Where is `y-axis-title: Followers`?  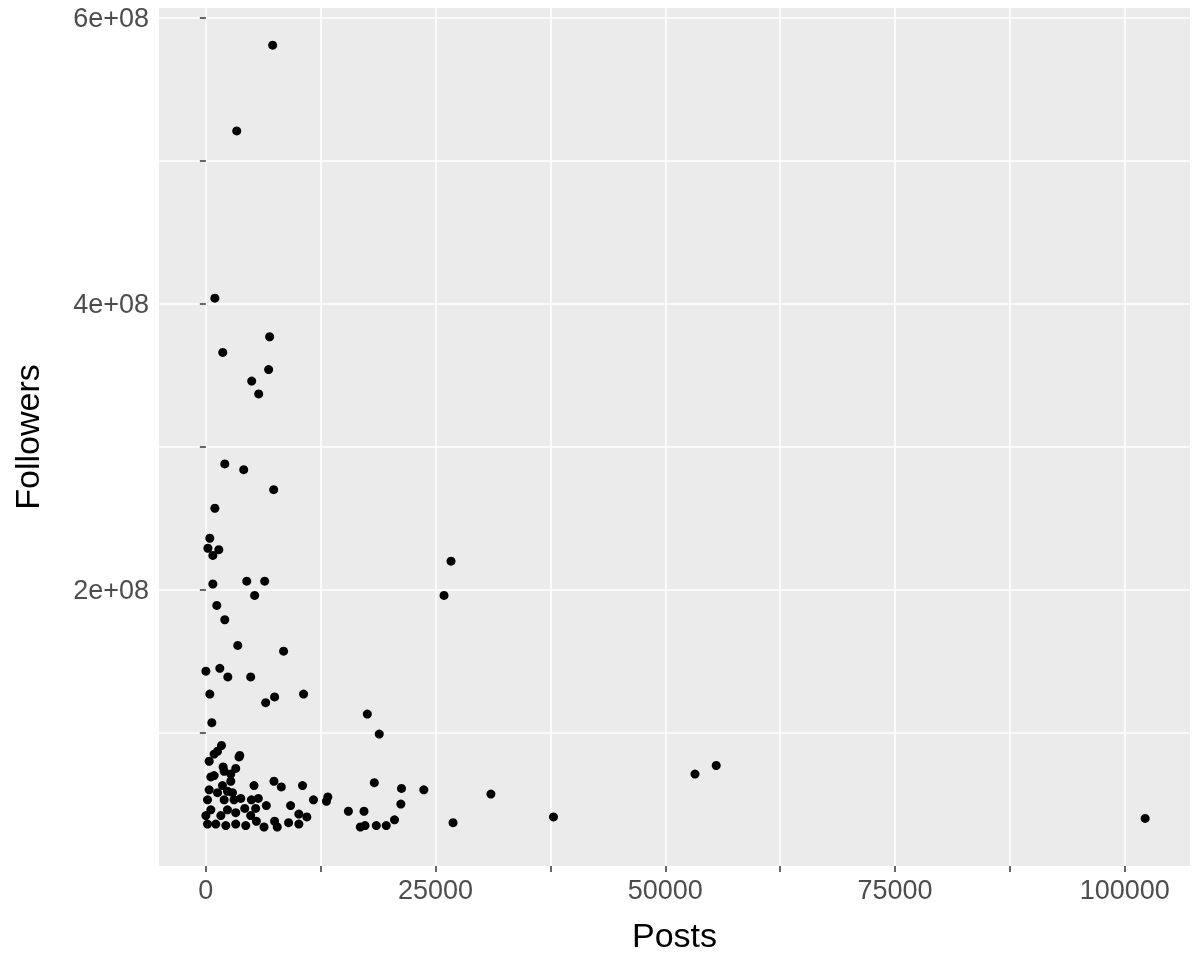 y-axis-title: Followers is located at coordinates (27, 437).